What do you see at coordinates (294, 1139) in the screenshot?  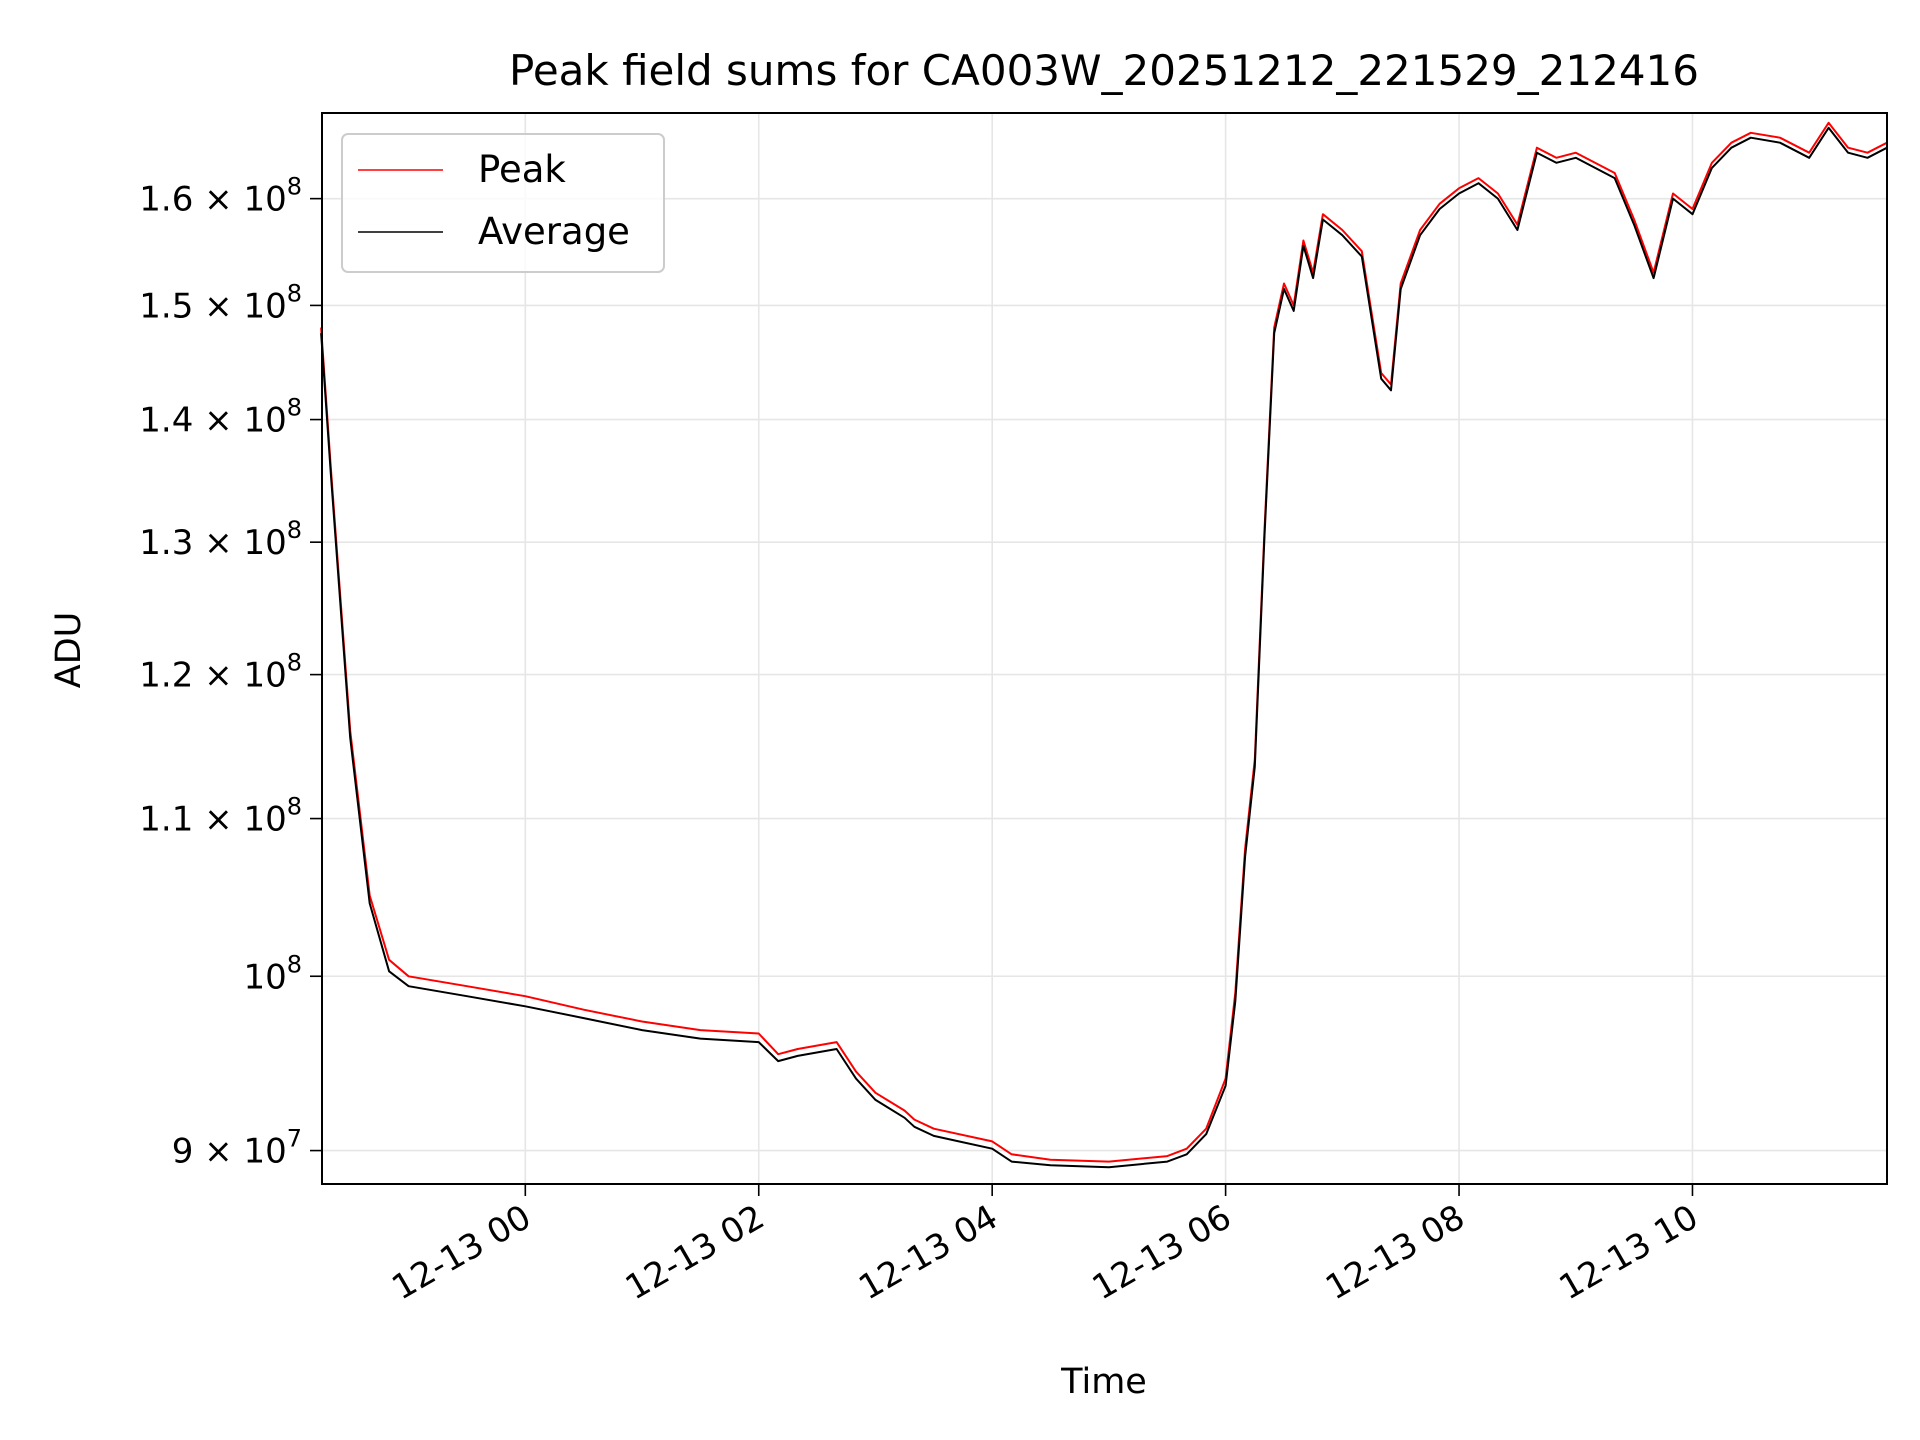 I see `y-tick-exponent: 7` at bounding box center [294, 1139].